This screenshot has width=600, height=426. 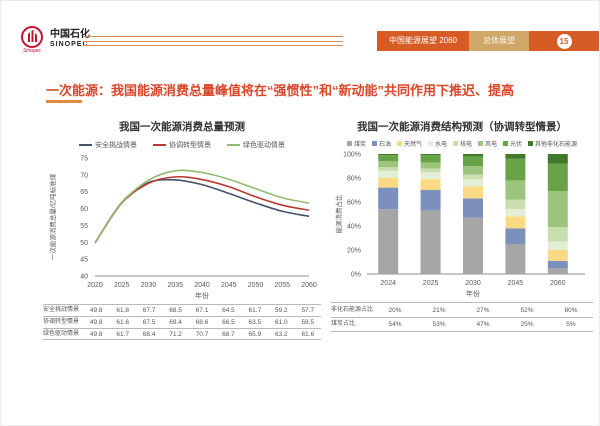 What do you see at coordinates (280, 90) in the screenshot?
I see `slide-title: 一次能源：我国能源消费总量峰值将在“强惯性”和“新动能”共同作用下推迟、提高` at bounding box center [280, 90].